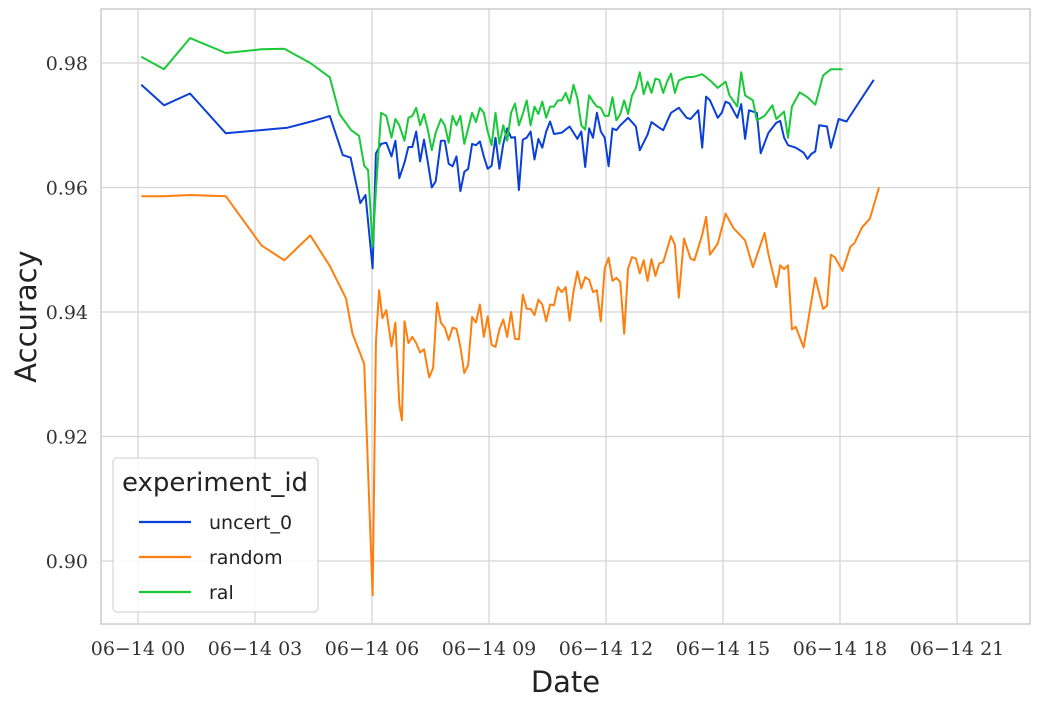  I want to click on x-tick-label: 06−14 18, so click(840, 649).